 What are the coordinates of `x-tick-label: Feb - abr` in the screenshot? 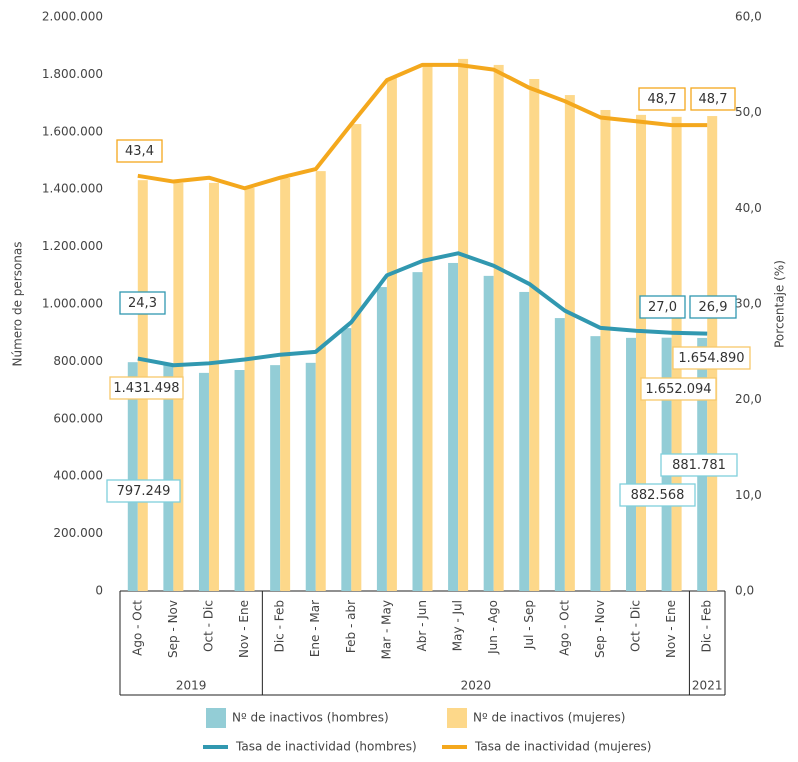 It's located at (351, 626).